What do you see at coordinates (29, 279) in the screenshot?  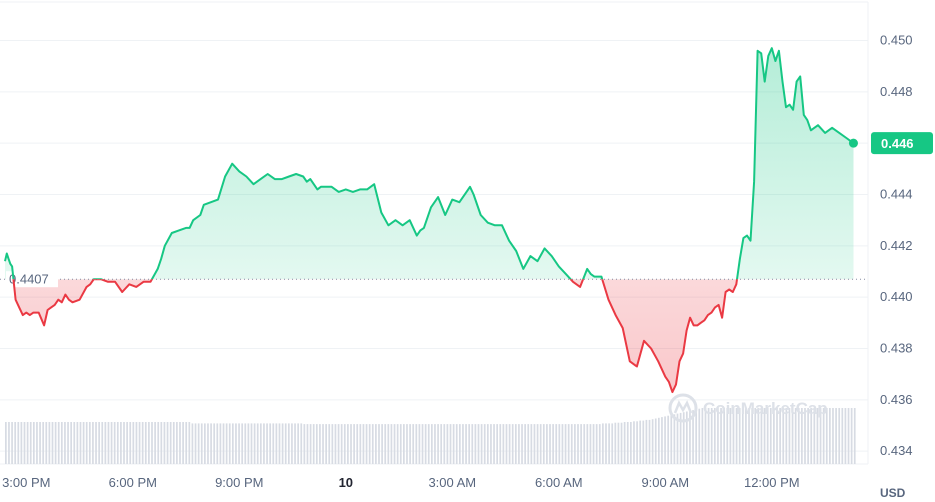 I see `baseline-label: 0.4407` at bounding box center [29, 279].